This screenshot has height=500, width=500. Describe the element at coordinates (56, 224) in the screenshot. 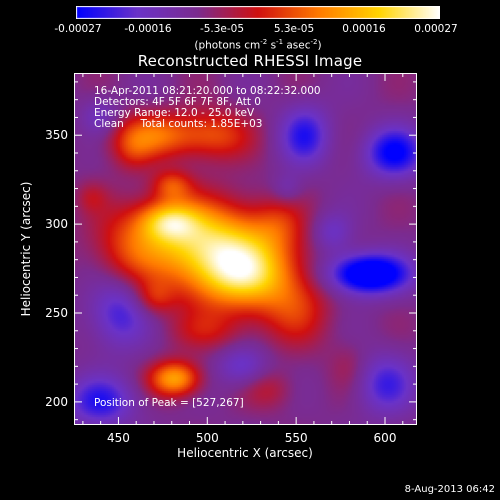

I see `y-tick-label: 300` at that location.